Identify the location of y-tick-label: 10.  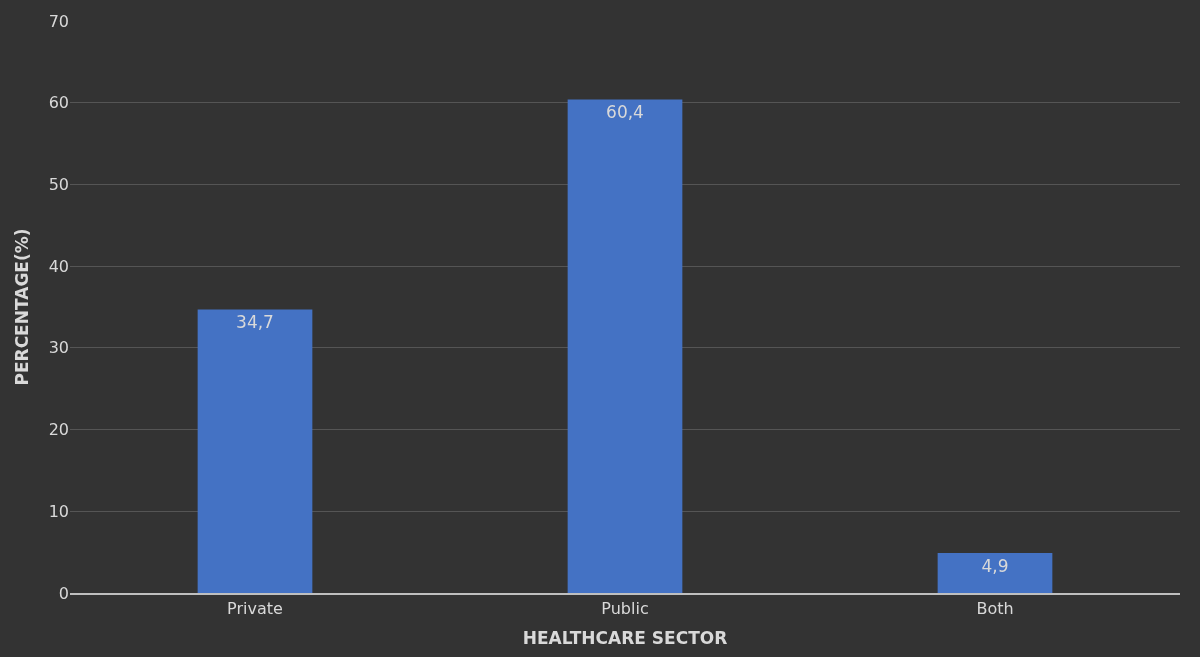
(58, 511).